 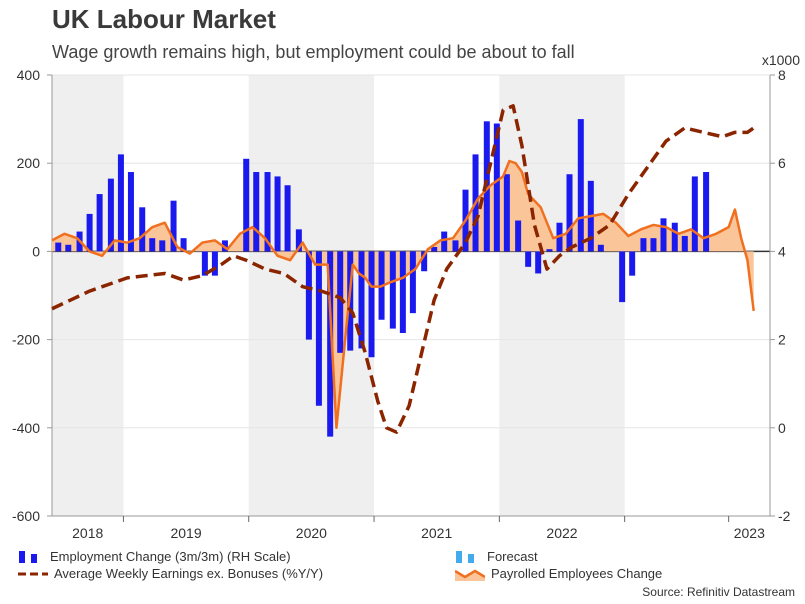 What do you see at coordinates (782, 75) in the screenshot?
I see `right-tick-label: 8` at bounding box center [782, 75].